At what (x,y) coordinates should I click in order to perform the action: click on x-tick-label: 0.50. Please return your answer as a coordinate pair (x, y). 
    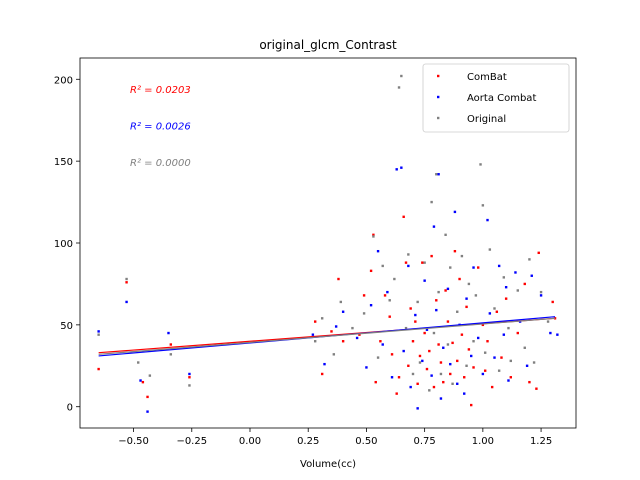
    Looking at the image, I should click on (366, 441).